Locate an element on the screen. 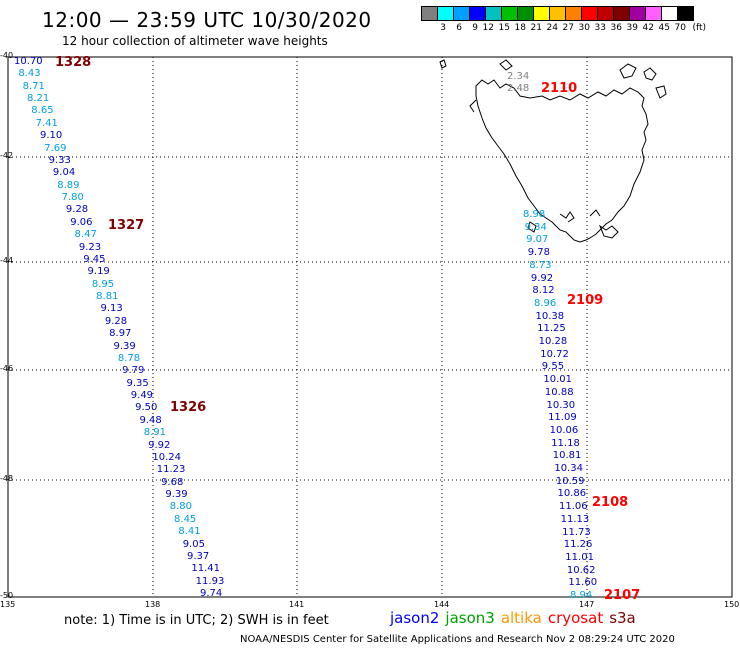  satellite-legend: jason2 jason3 altika cryosat s3a is located at coordinates (516, 618).